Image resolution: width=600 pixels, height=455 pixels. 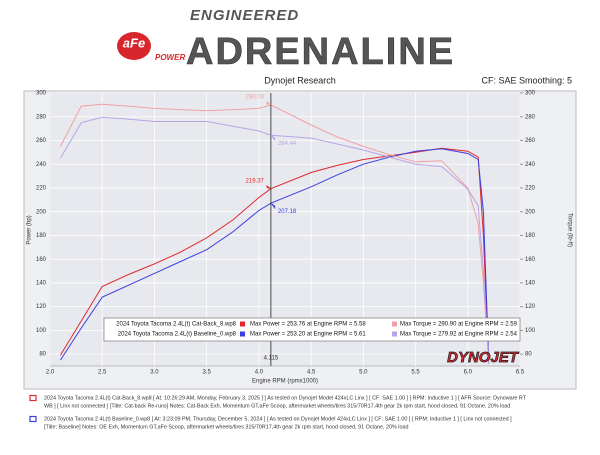 I want to click on x-tick-label: 4.0, so click(x=259, y=373).